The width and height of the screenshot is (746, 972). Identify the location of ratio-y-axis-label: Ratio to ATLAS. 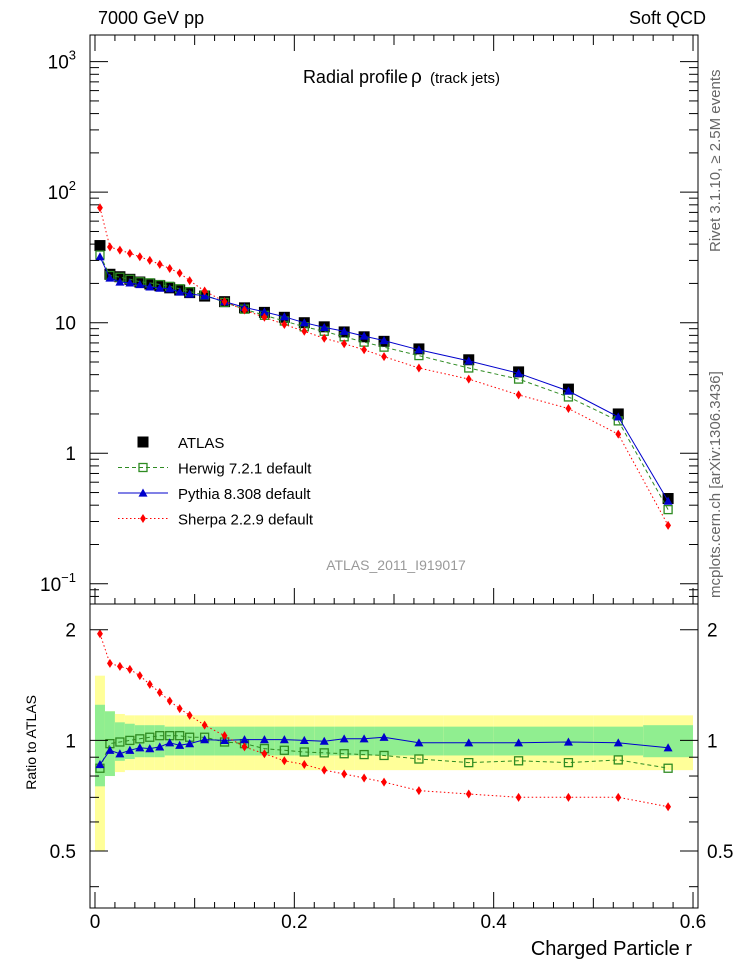
(31, 742).